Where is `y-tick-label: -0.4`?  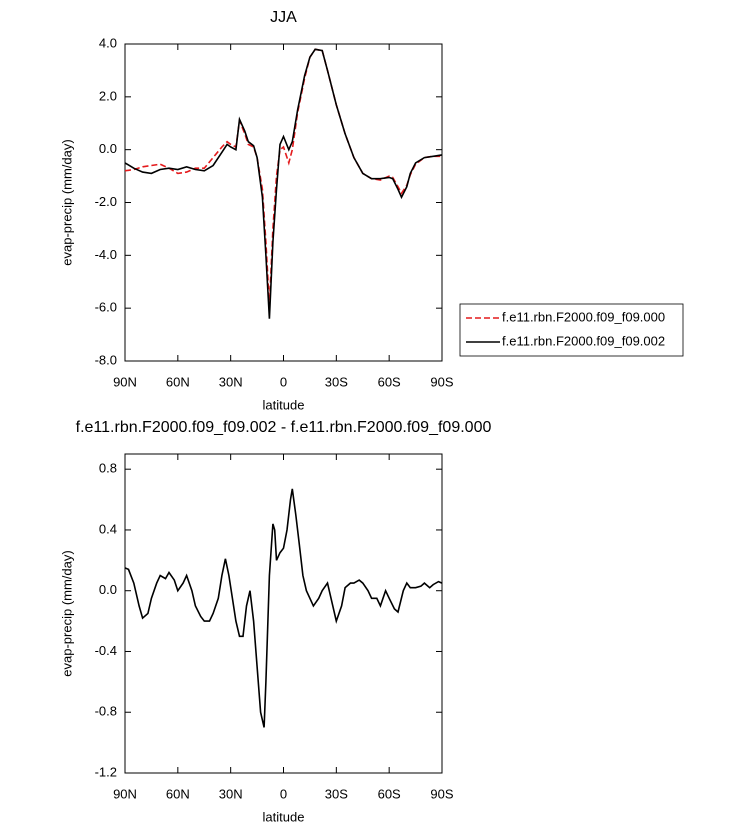 y-tick-label: -0.4 is located at coordinates (106, 650).